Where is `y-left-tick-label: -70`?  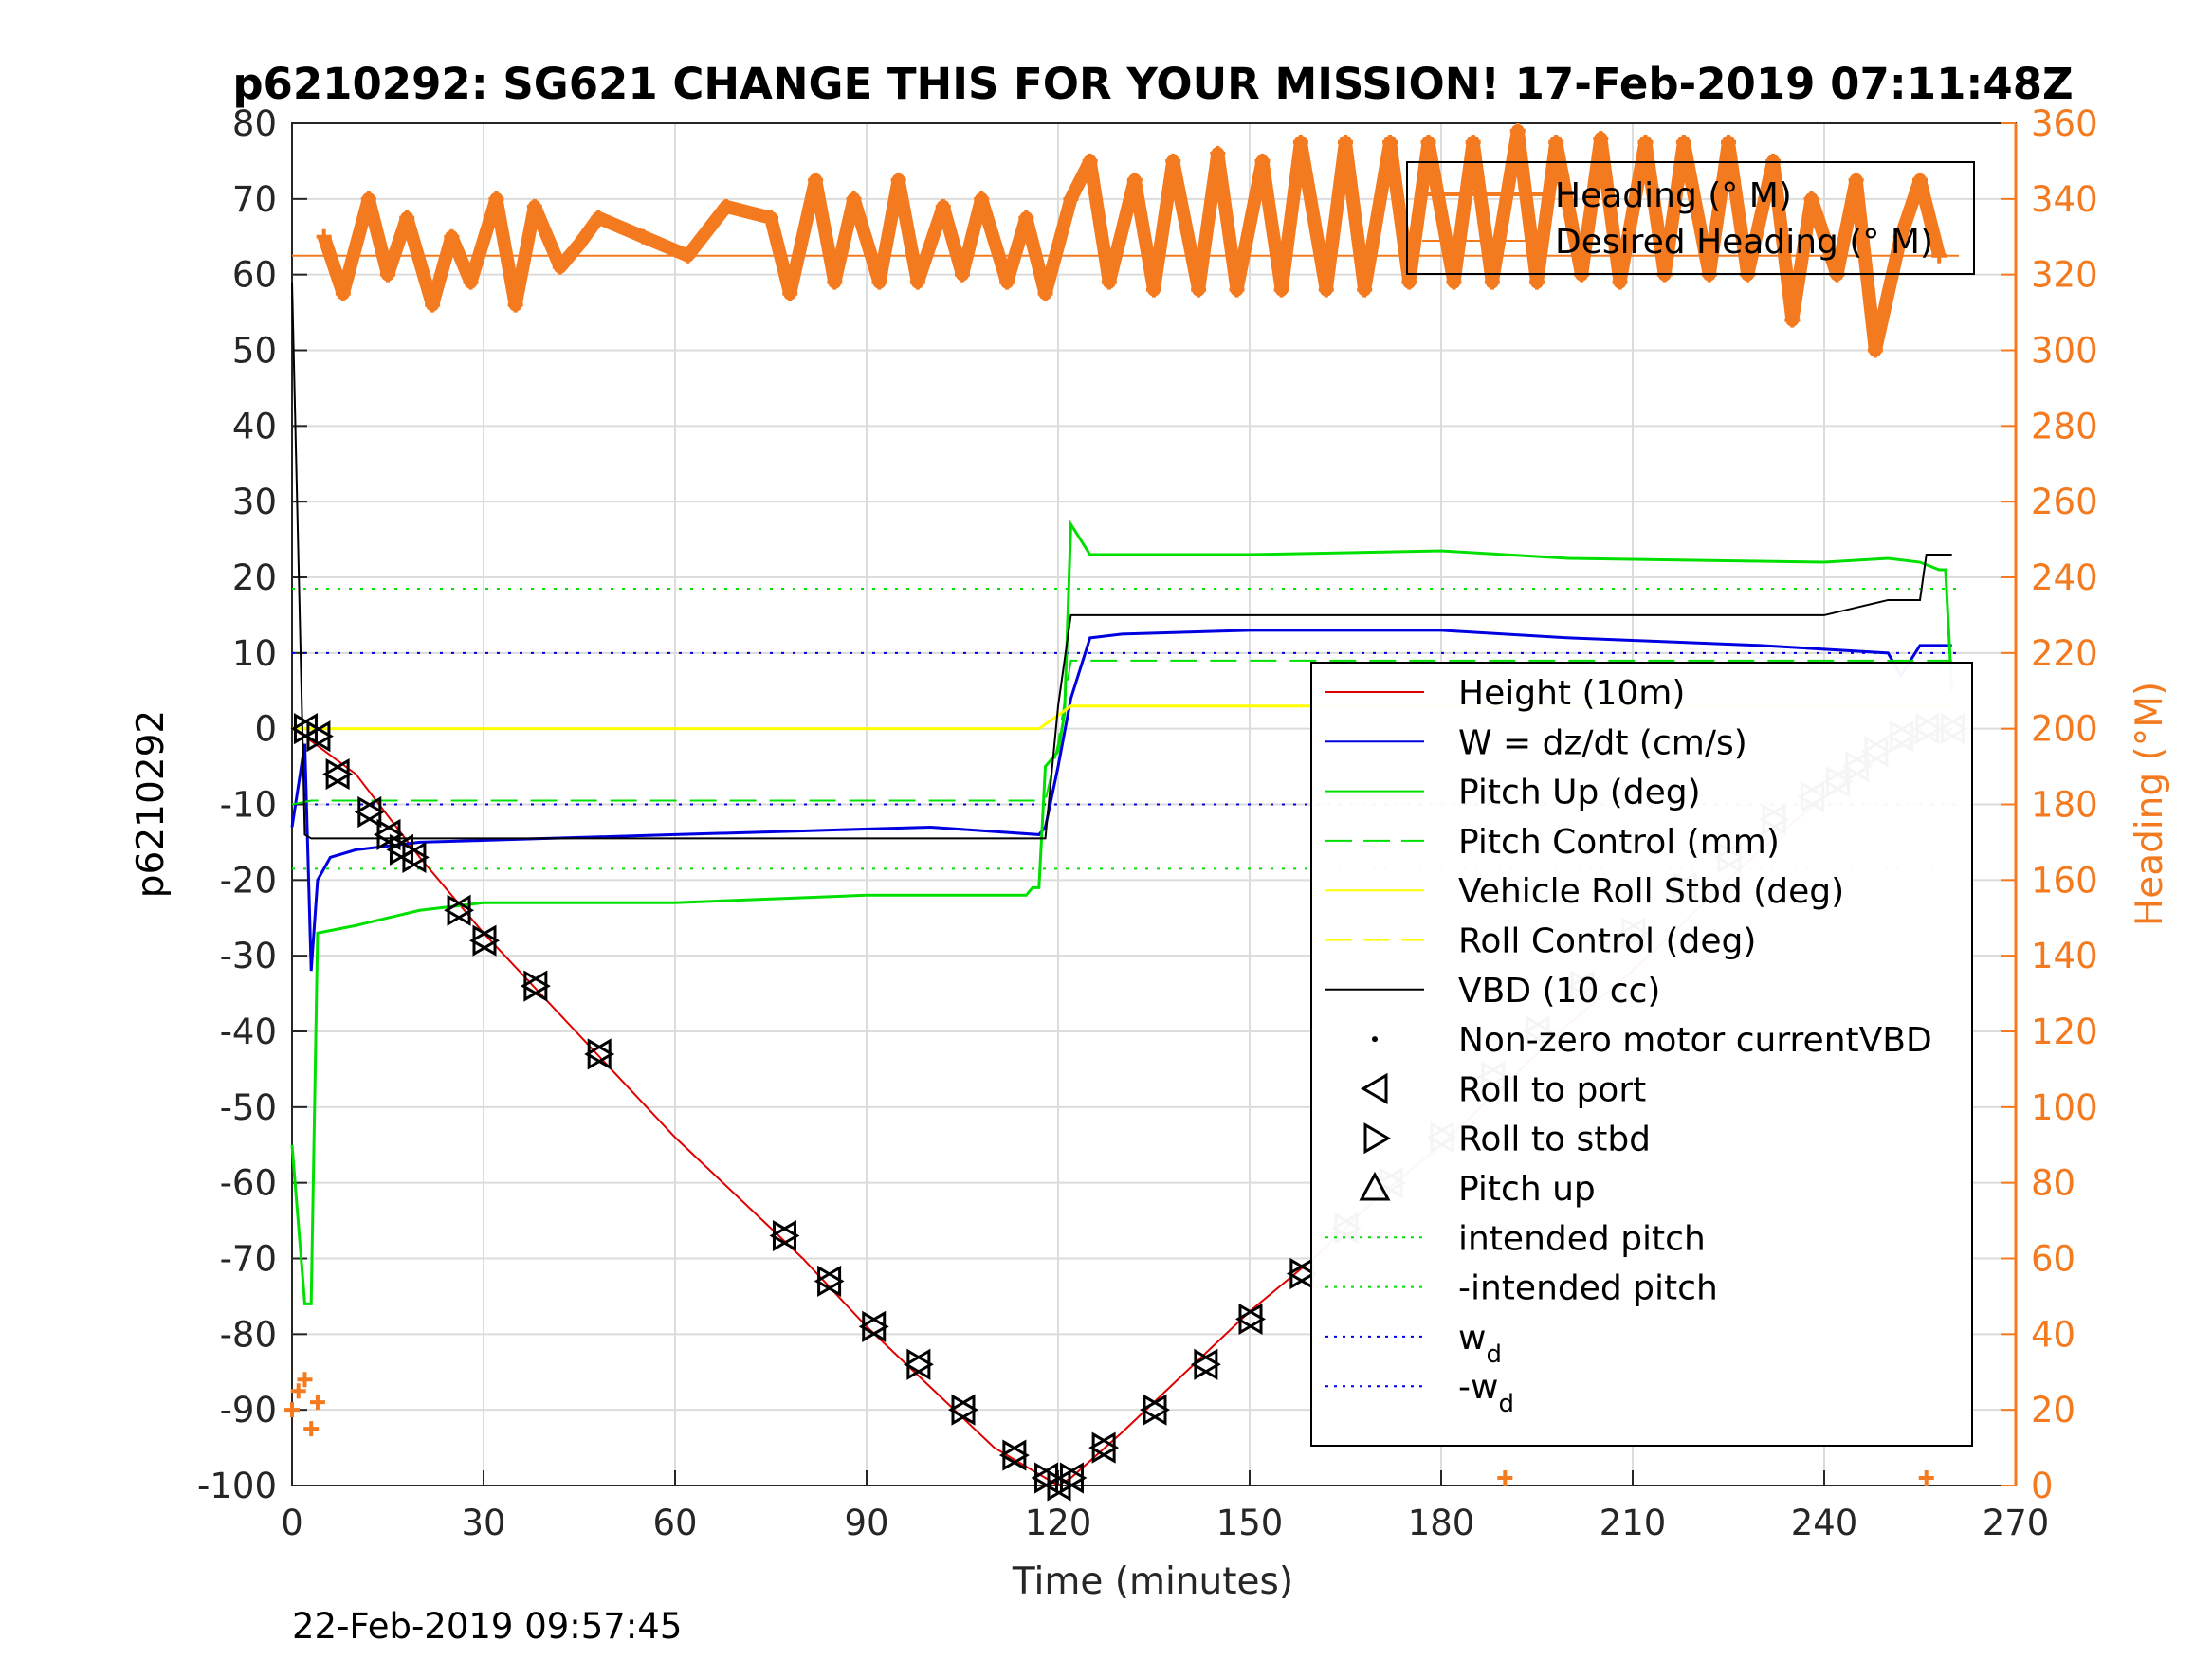
y-left-tick-label: -70 is located at coordinates (248, 1259).